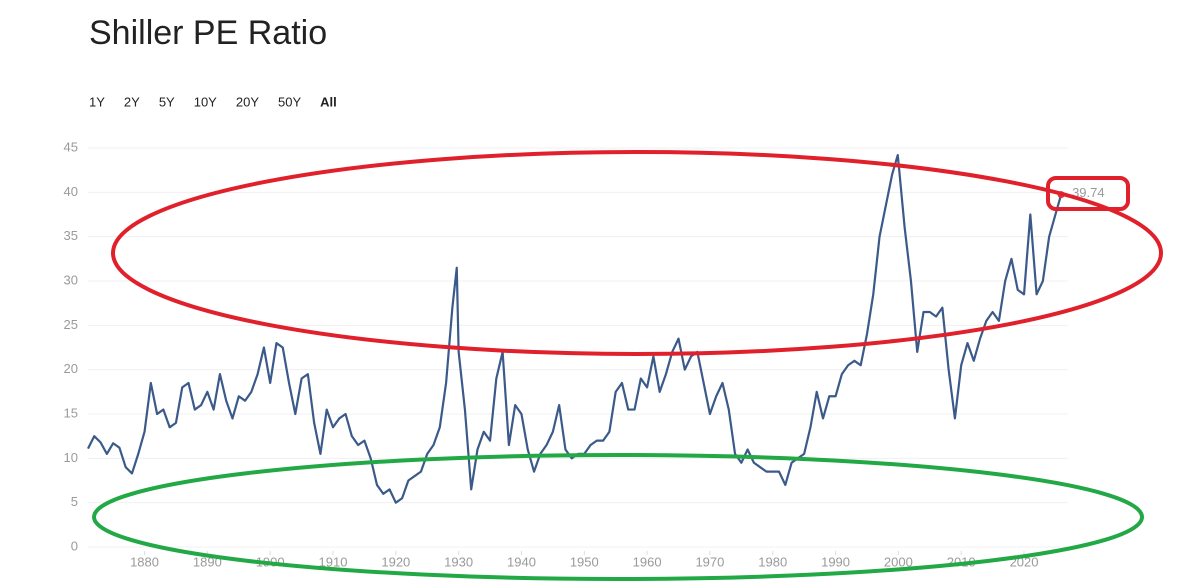 The width and height of the screenshot is (1177, 587). Describe the element at coordinates (208, 33) in the screenshot. I see `chart-title: Shiller PE Ratio` at that location.